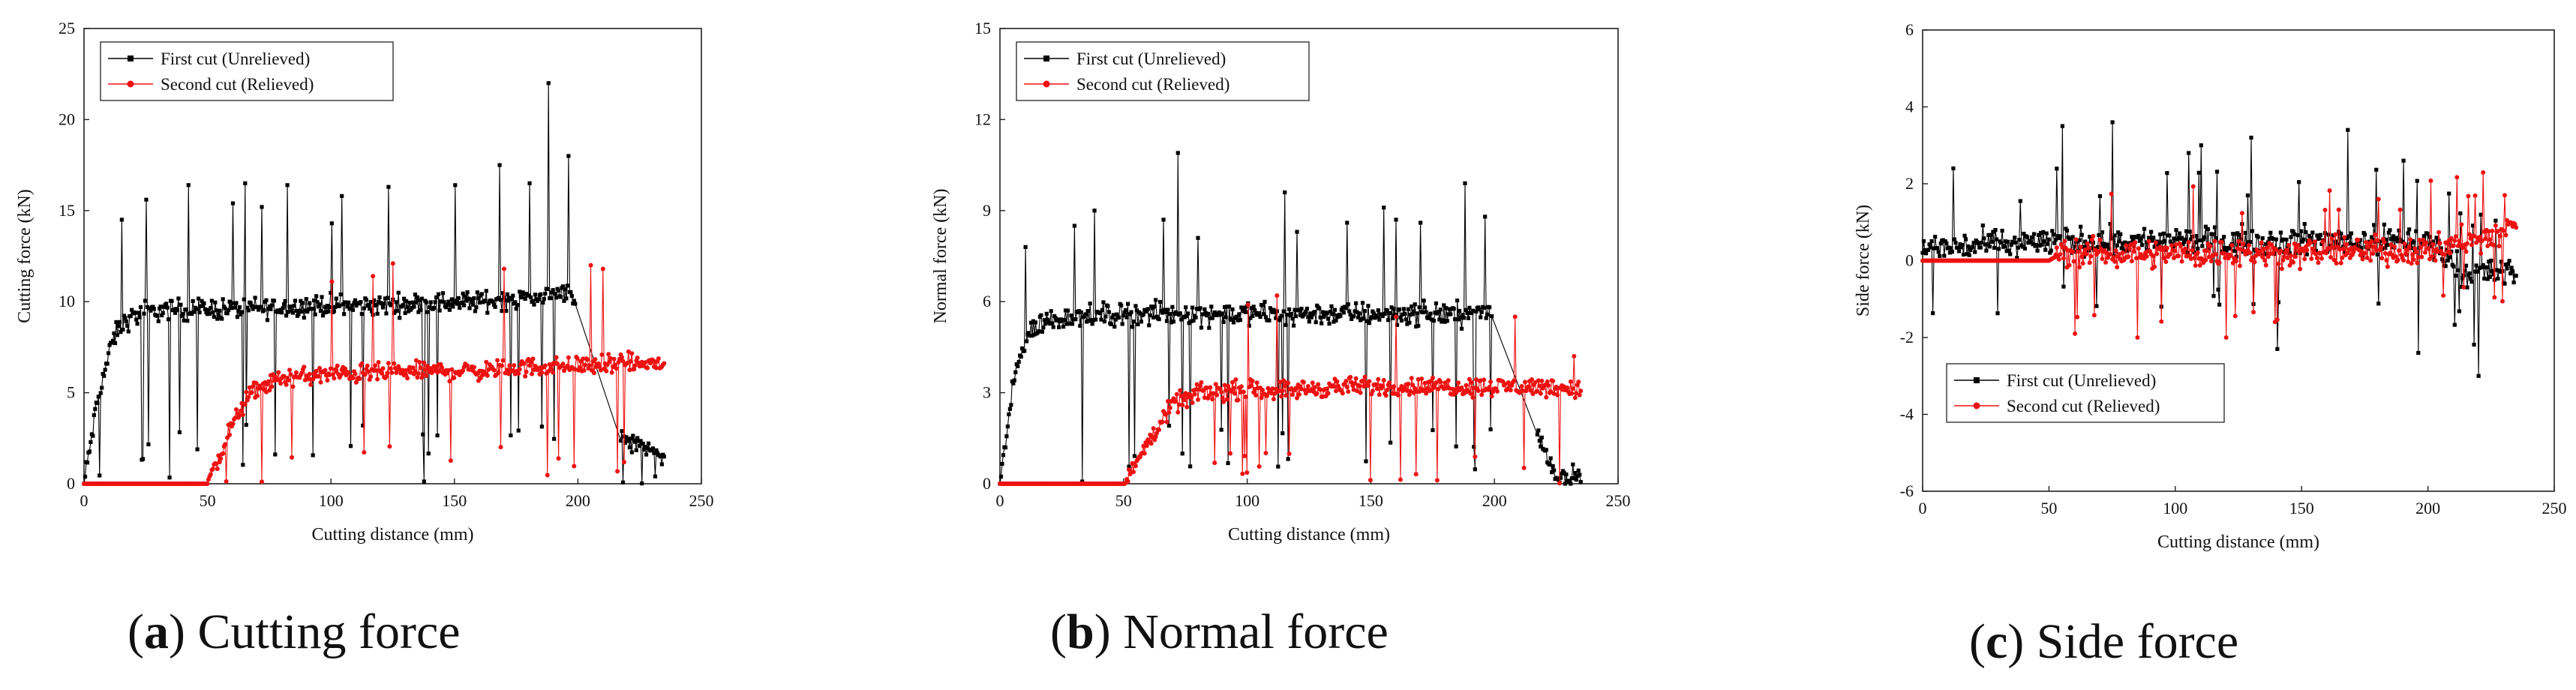  I want to click on x-tick-label: 0, so click(84, 500).